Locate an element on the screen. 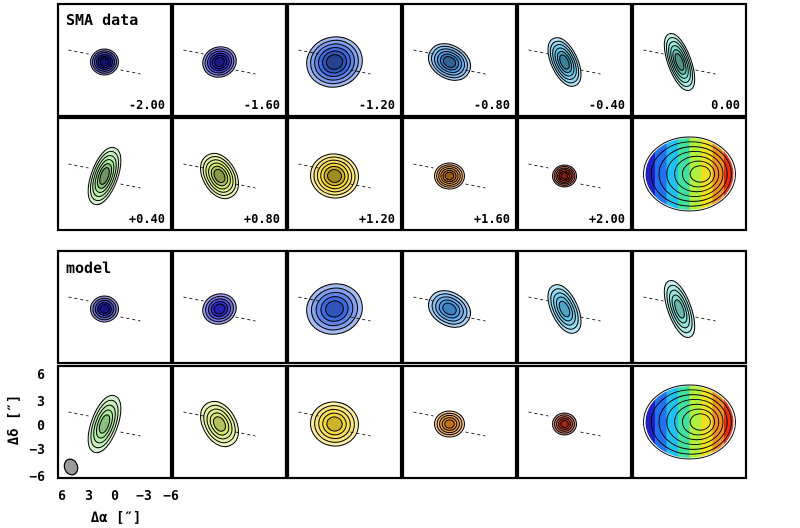 The width and height of the screenshot is (800, 528). channel-panel: 0.00 is located at coordinates (689, 60).